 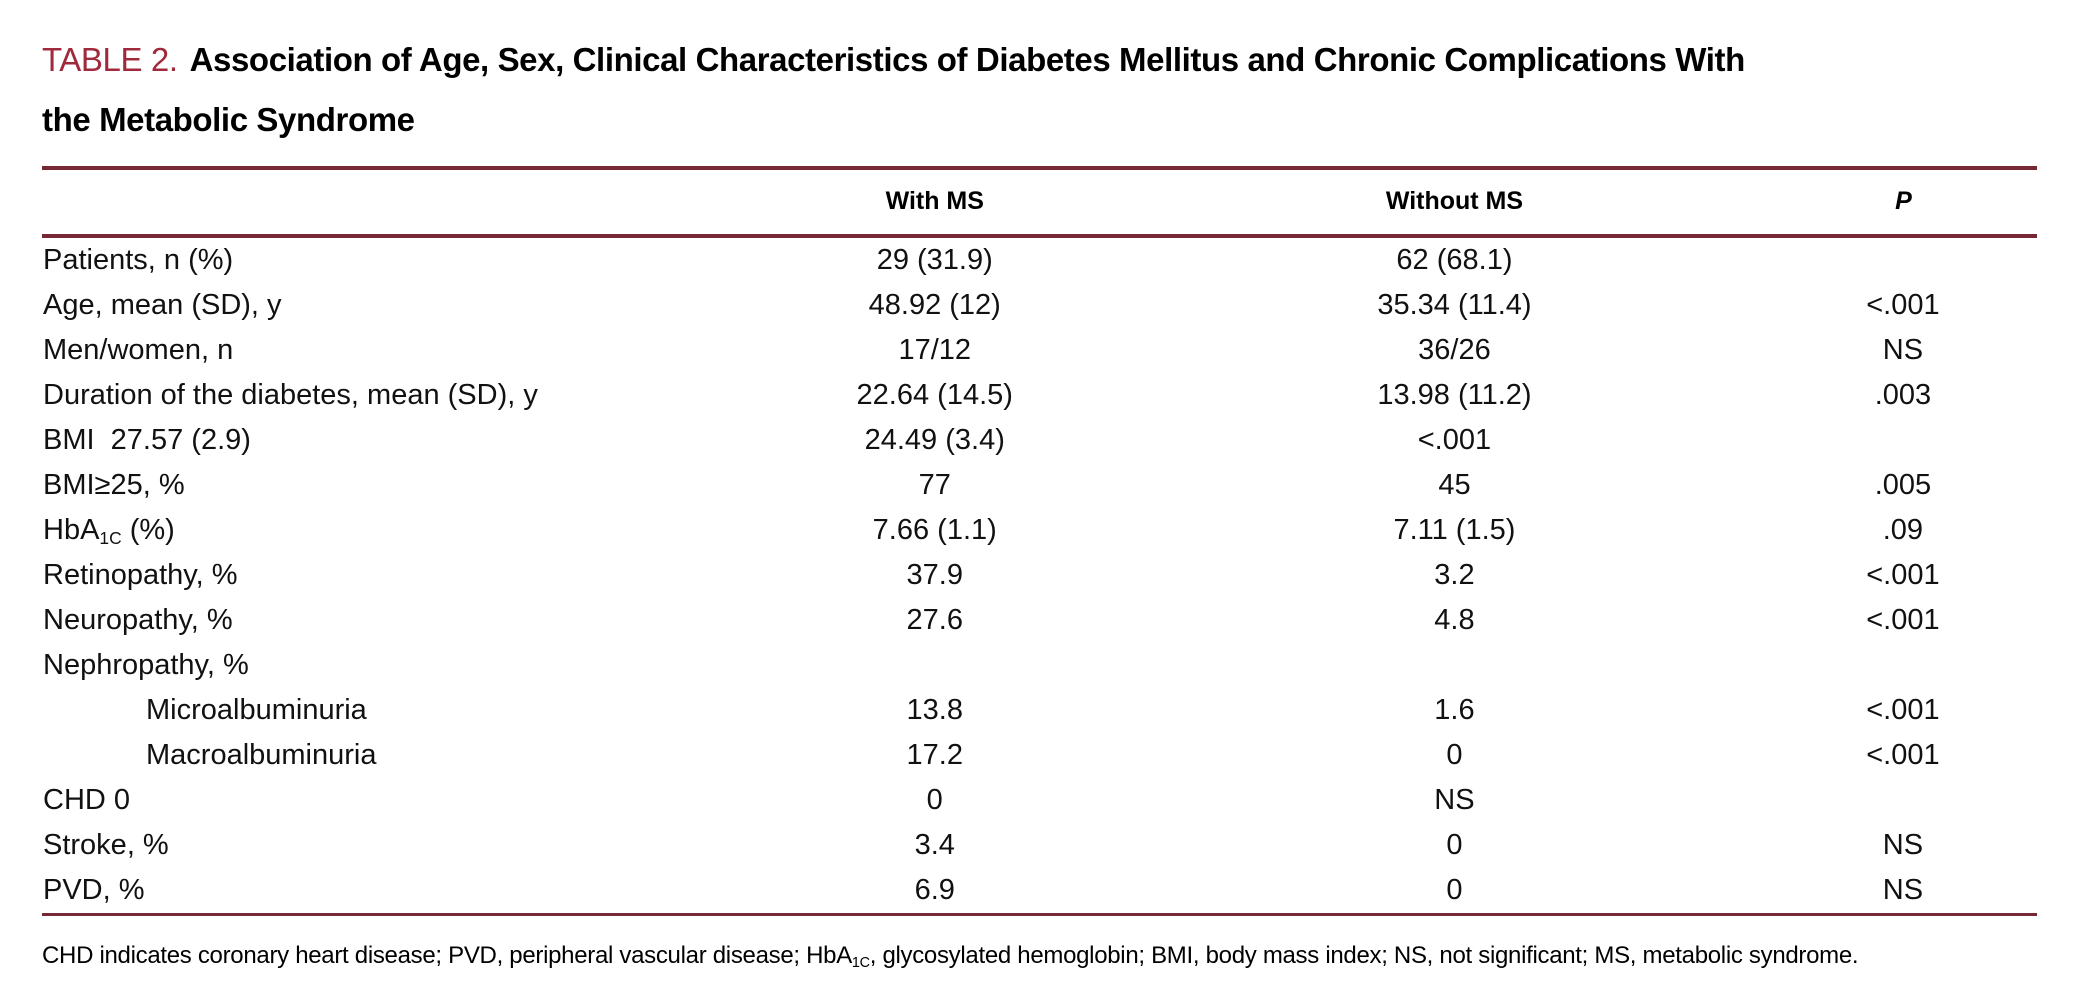 What do you see at coordinates (162, 305) in the screenshot?
I see `row-label: Age, mean (SD), y` at bounding box center [162, 305].